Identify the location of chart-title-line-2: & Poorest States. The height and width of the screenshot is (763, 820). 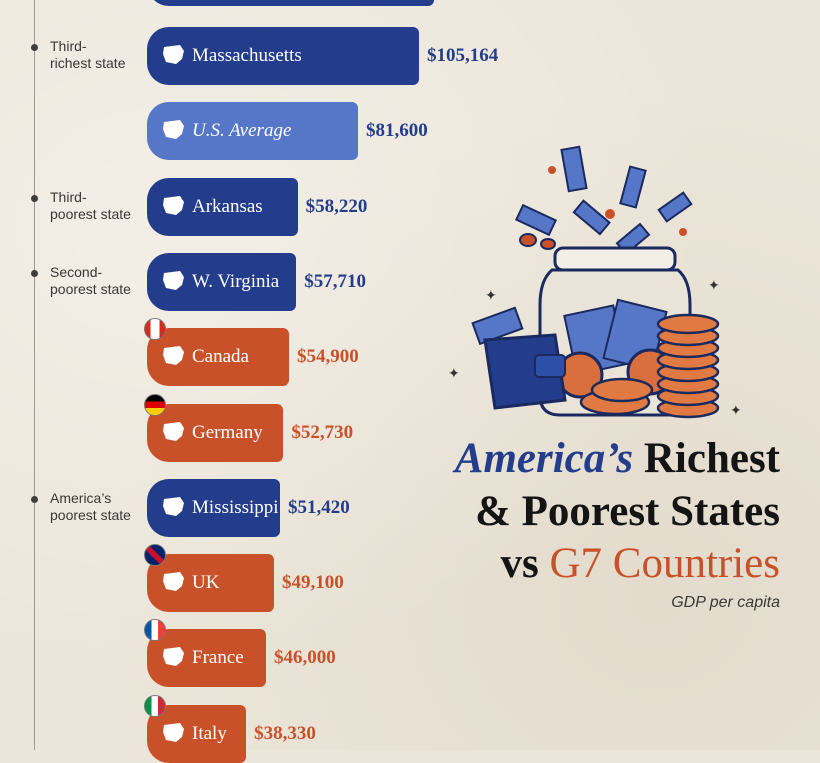
(627, 511).